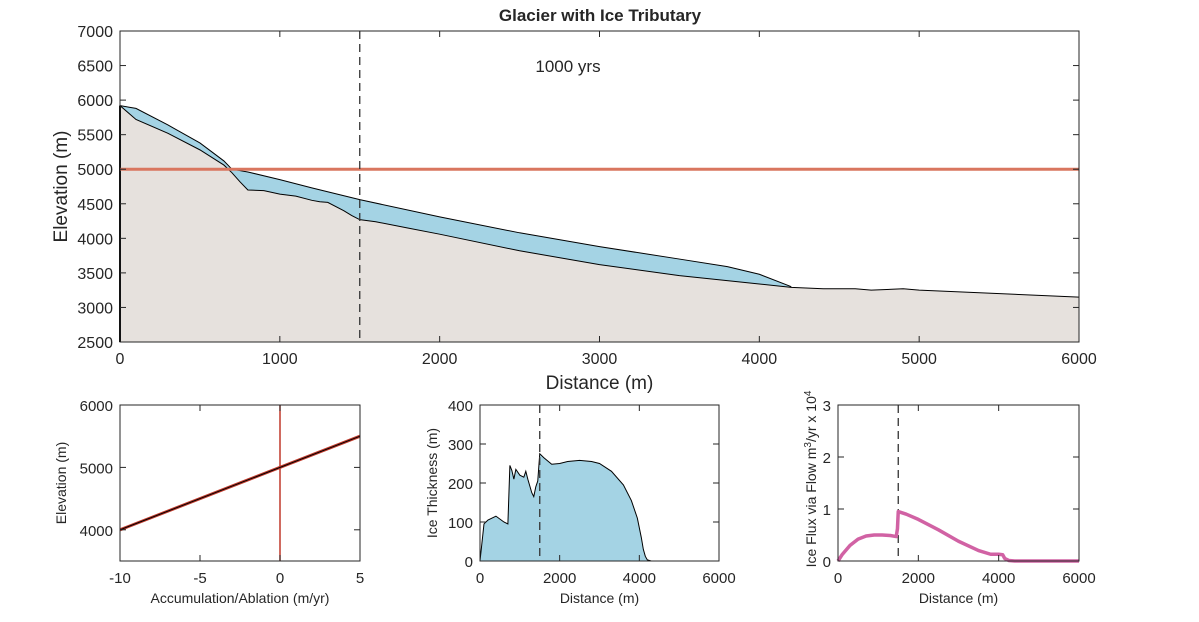  I want to click on x-tick-label: 1000, so click(280, 359).